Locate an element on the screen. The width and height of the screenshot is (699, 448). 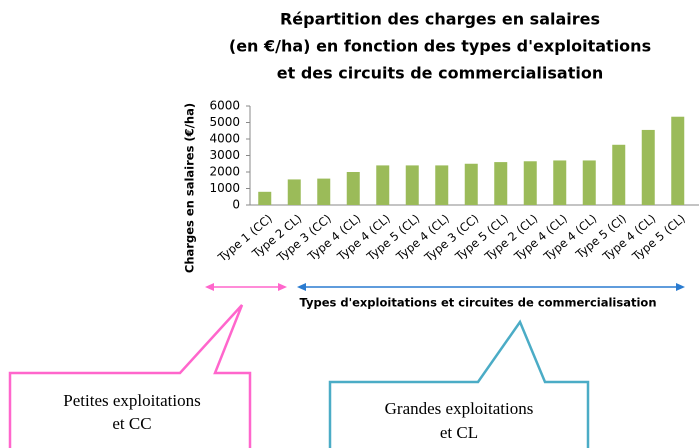
y-tick-label: 5000 is located at coordinates (224, 122).